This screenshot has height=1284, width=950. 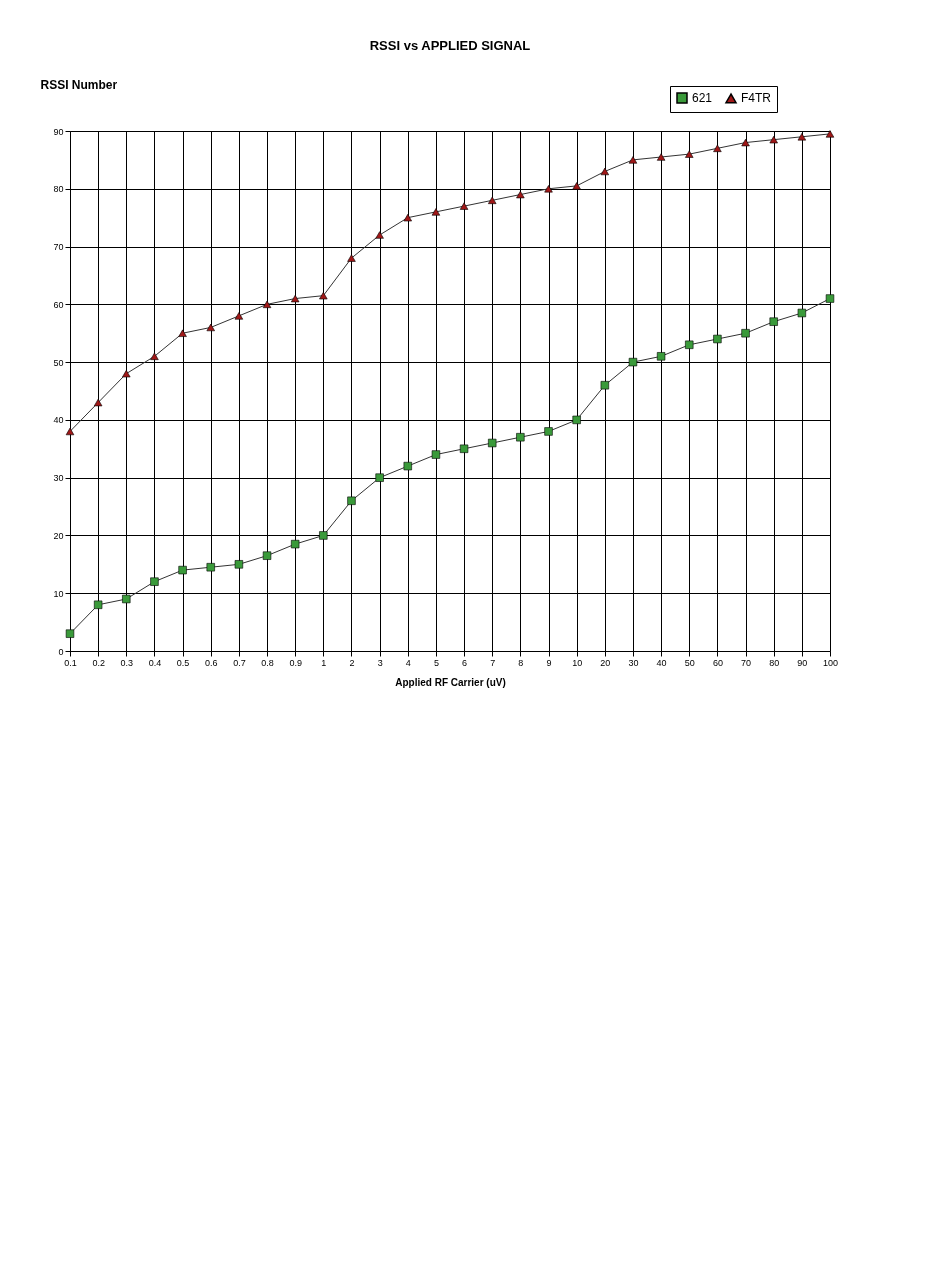 I want to click on x-tick-label: 1, so click(x=324, y=662).